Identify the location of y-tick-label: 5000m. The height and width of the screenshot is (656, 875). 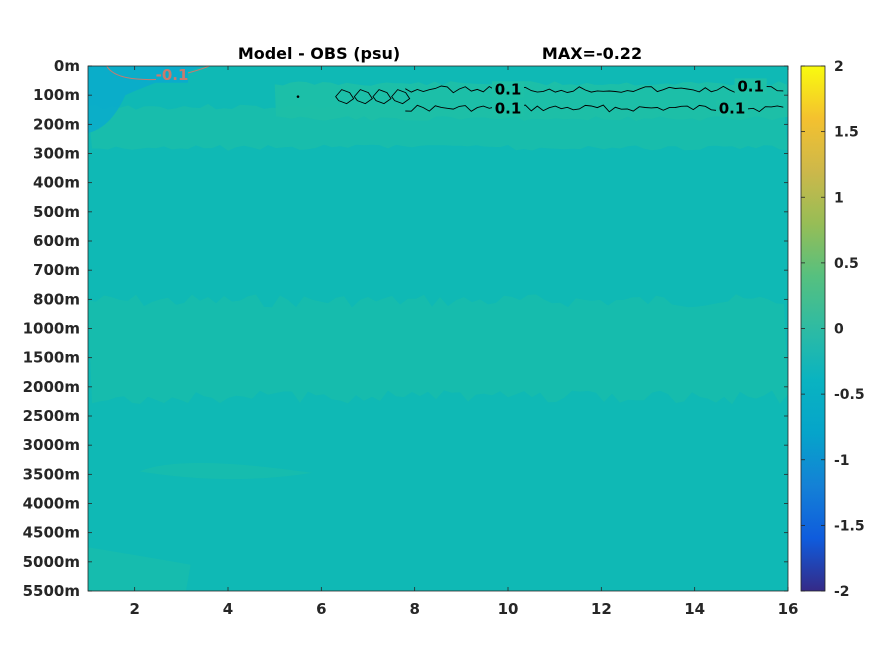
(51, 562).